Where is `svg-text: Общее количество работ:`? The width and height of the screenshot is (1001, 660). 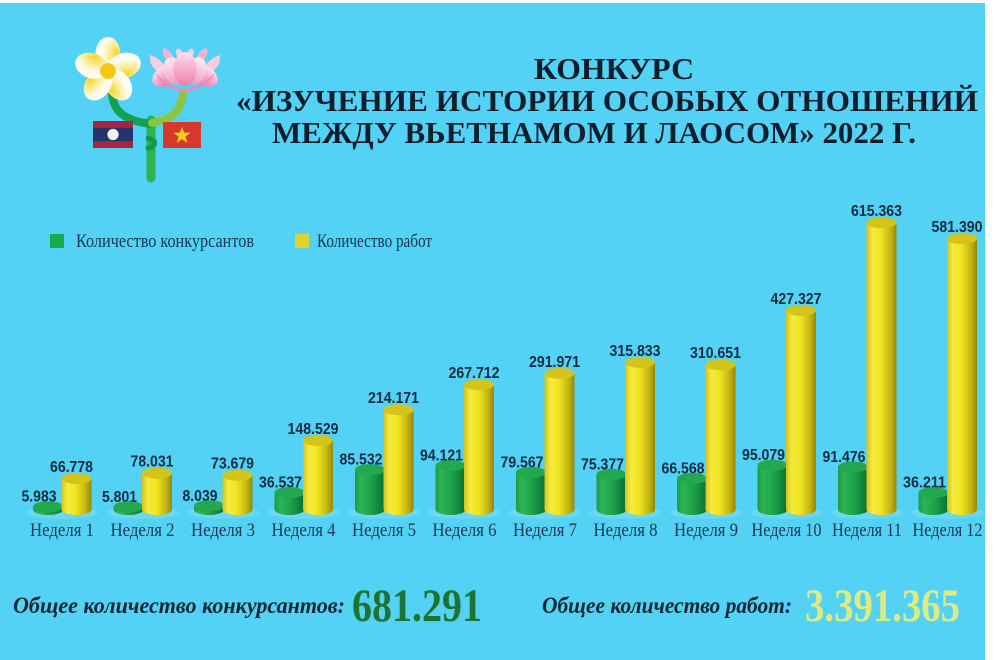
svg-text: Общее количество работ: is located at coordinates (667, 605).